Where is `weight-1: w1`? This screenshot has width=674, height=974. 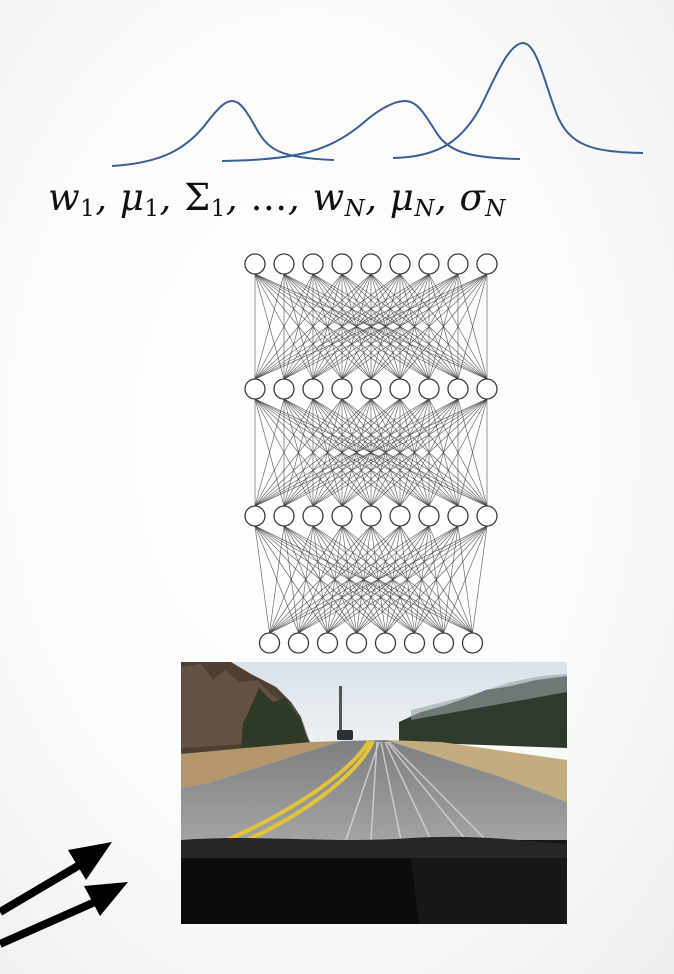 weight-1: w1 is located at coordinates (72, 199).